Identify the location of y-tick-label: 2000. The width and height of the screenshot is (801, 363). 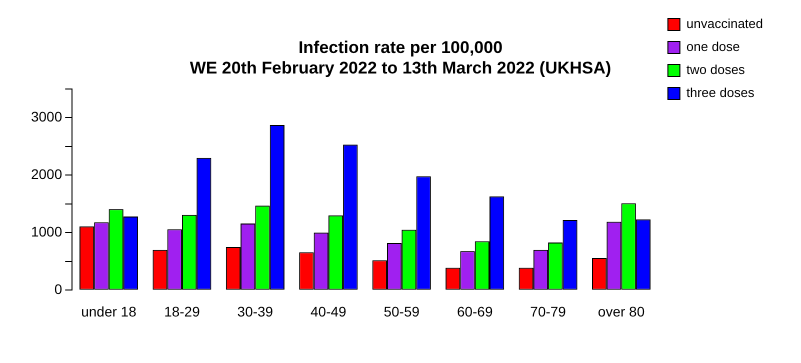
(46, 174).